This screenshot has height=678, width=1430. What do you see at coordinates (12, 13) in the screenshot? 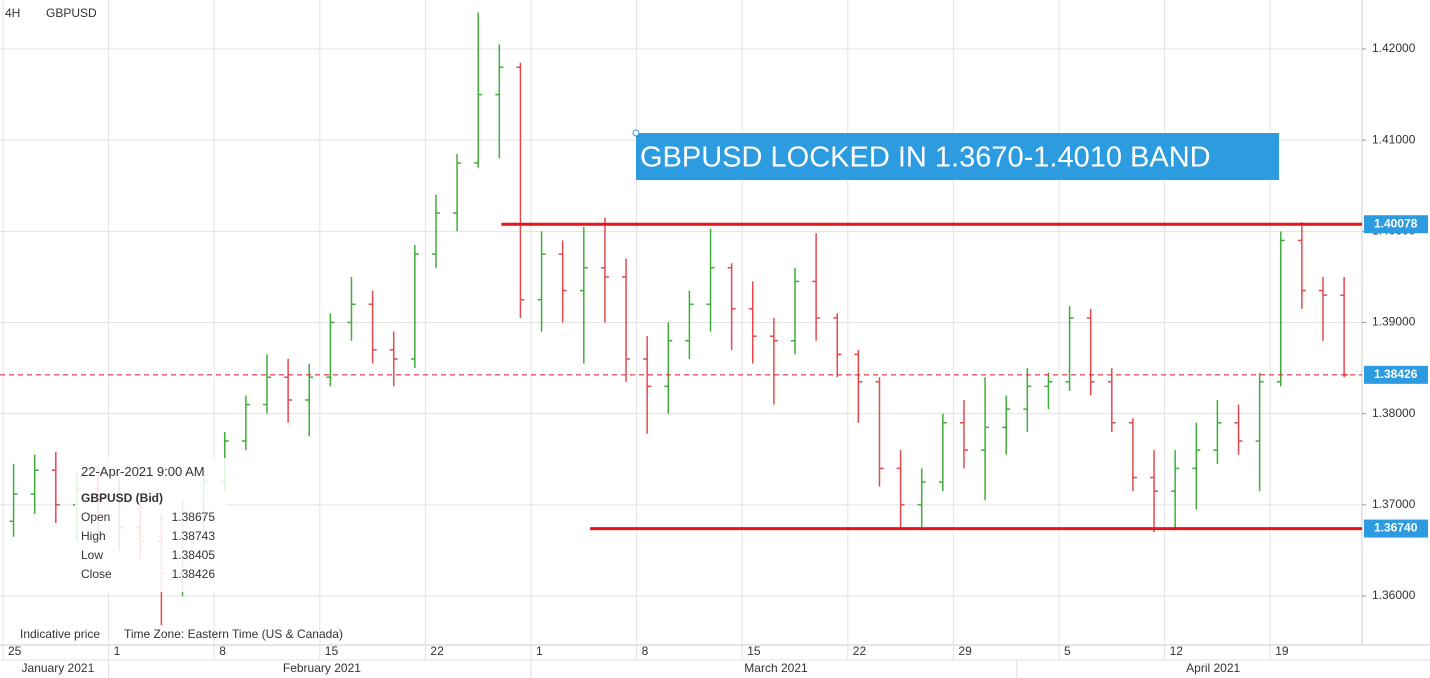
I see `interval: 4H` at bounding box center [12, 13].